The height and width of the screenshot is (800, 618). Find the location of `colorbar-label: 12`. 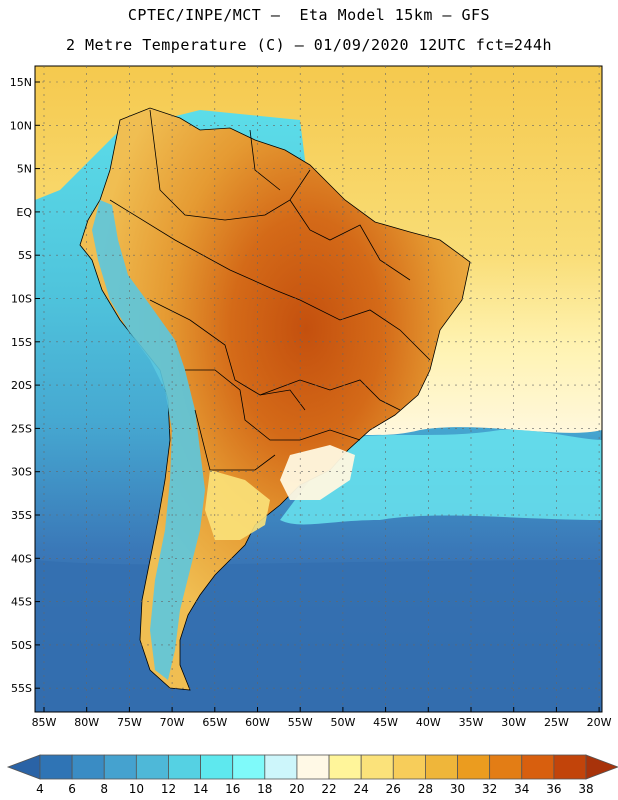

colorbar-label: 12 is located at coordinates (168, 789).